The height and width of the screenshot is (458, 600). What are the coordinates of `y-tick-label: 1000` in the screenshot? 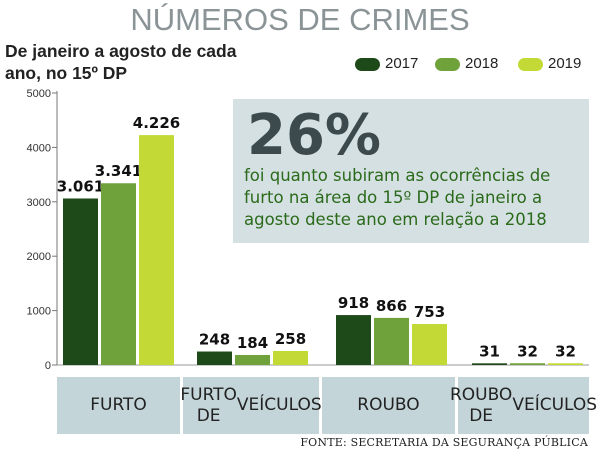 It's located at (39, 312).